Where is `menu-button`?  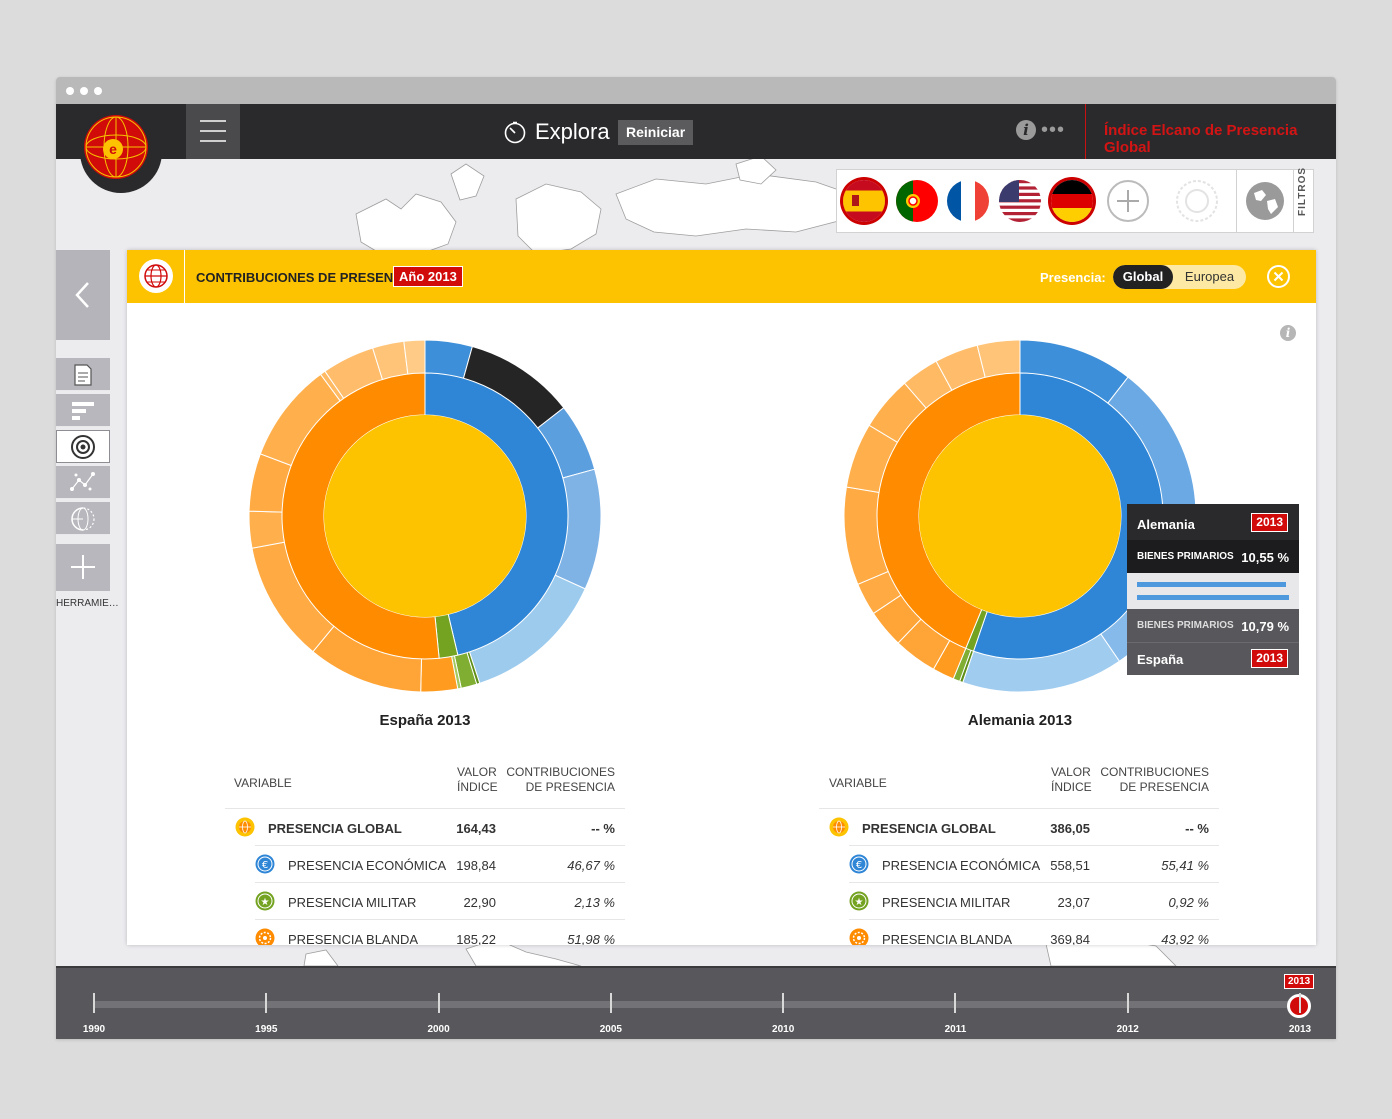 menu-button is located at coordinates (213, 131).